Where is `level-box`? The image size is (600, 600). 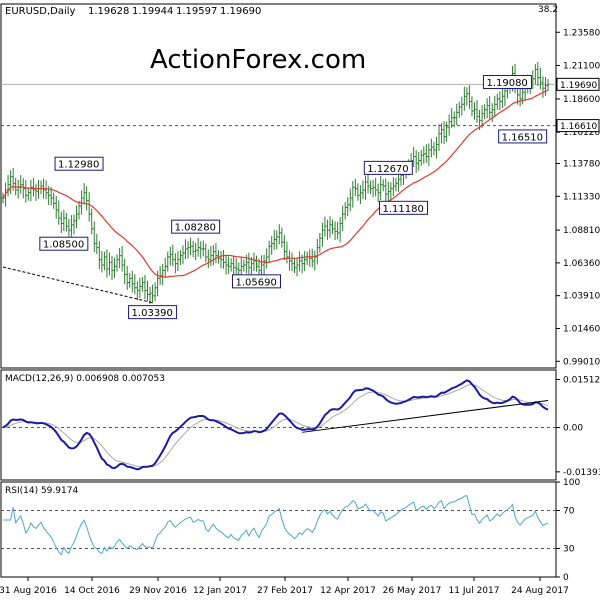 level-box is located at coordinates (578, 126).